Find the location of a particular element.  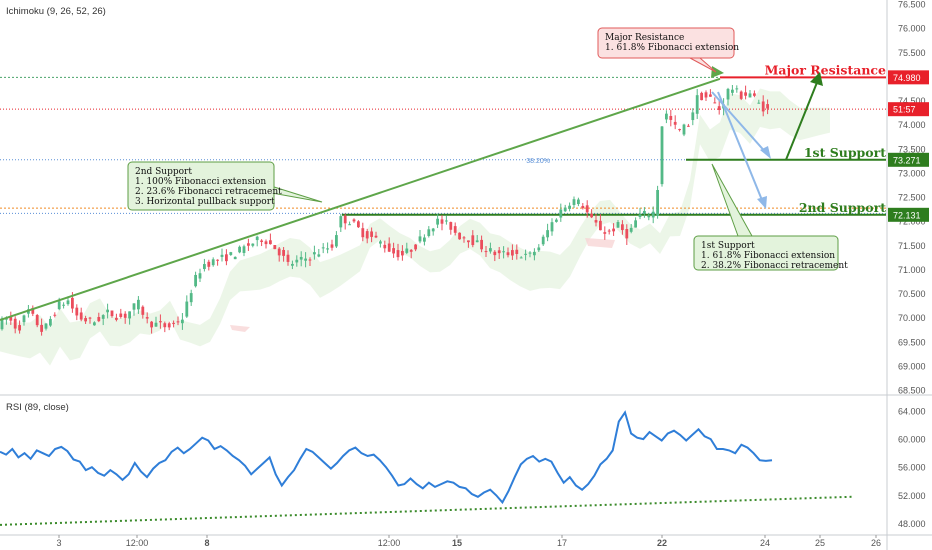

x-tick-label: 8 is located at coordinates (206, 543).